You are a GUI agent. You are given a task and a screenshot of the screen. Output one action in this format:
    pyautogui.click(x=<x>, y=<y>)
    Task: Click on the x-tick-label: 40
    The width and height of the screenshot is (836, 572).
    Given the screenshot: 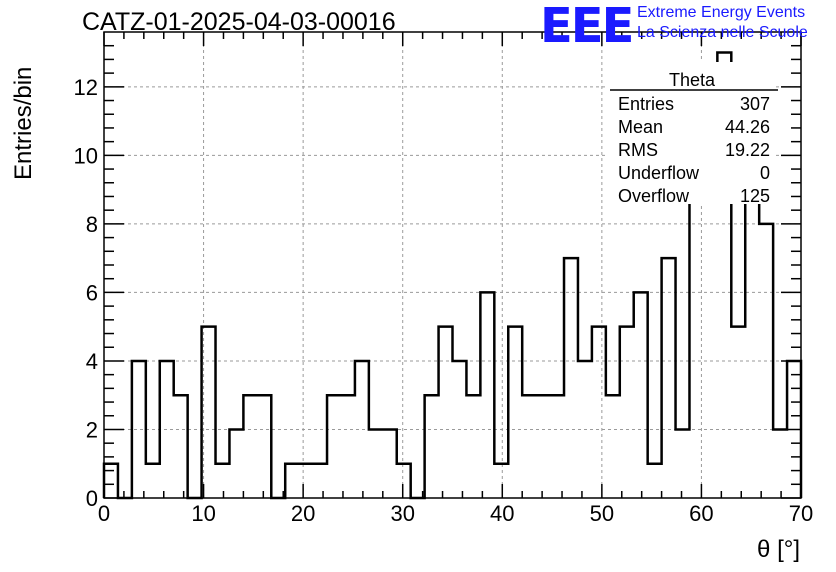 What is the action you would take?
    pyautogui.click(x=502, y=513)
    